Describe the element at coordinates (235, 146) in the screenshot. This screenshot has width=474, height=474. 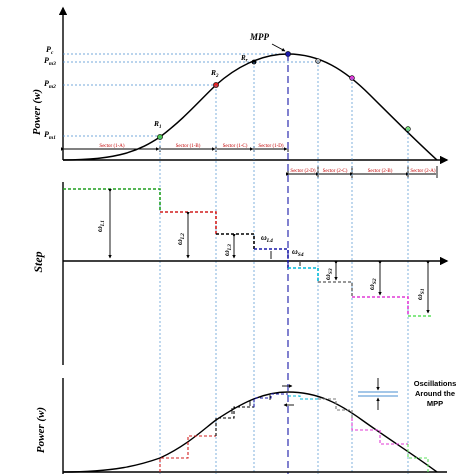
I see `sector-1c-label: Sector (1-C)` at that location.